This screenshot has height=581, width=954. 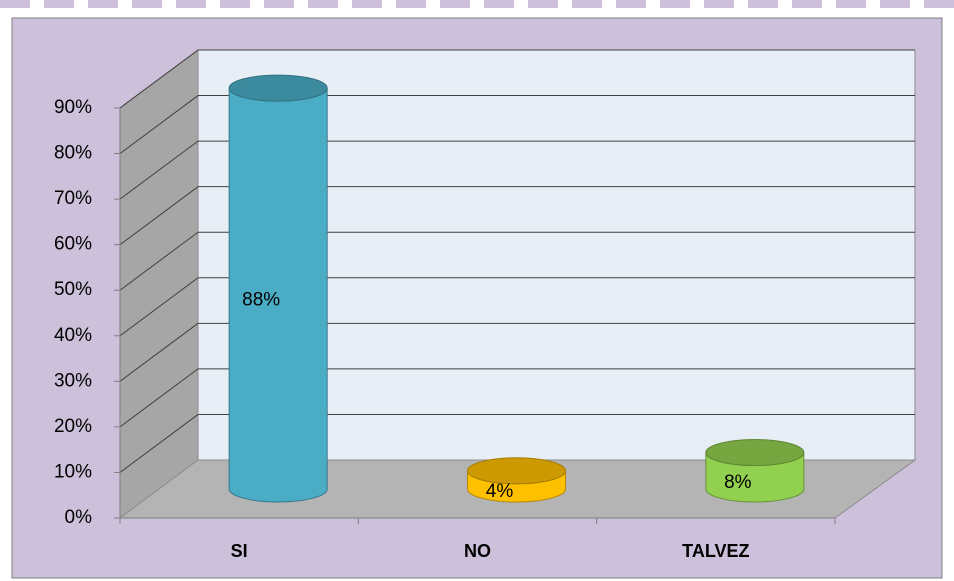 I want to click on y-tick-label: 20%, so click(x=73, y=426).